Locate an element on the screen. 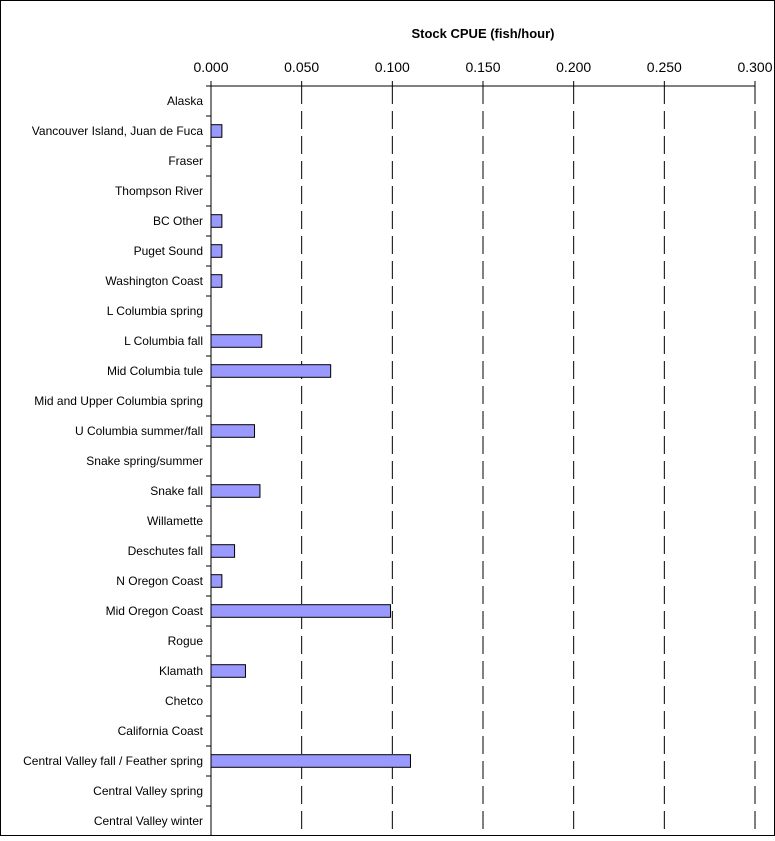 This screenshot has height=841, width=775. x-tick-label: 0.150 is located at coordinates (482, 67).